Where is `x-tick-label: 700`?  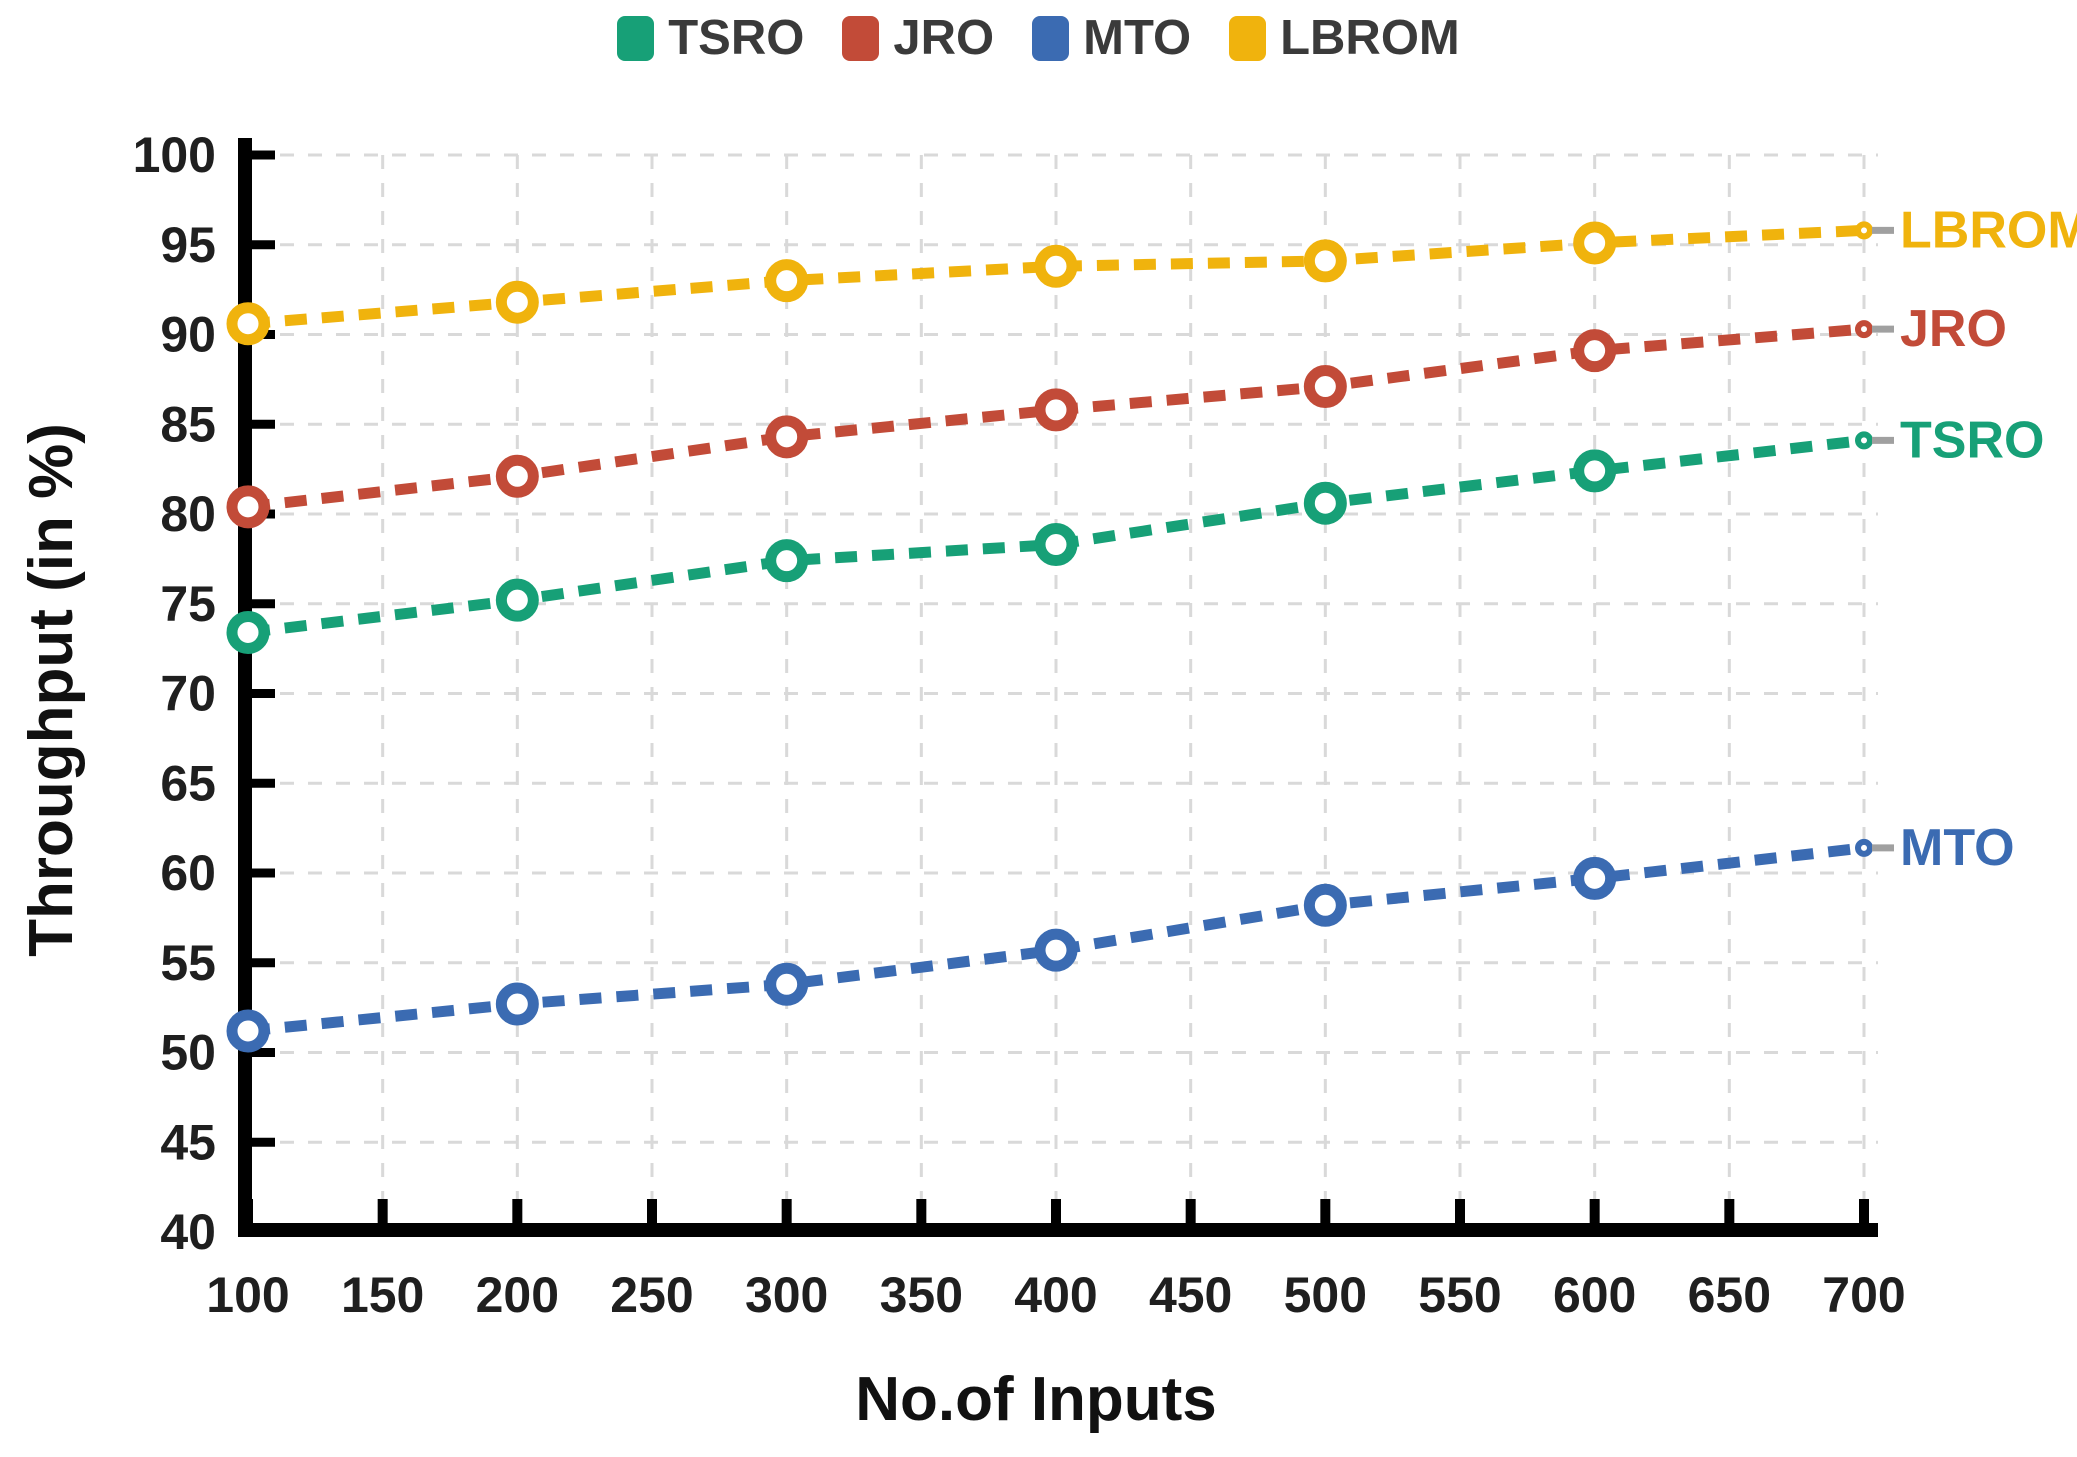
x-tick-label: 700 is located at coordinates (1863, 1295).